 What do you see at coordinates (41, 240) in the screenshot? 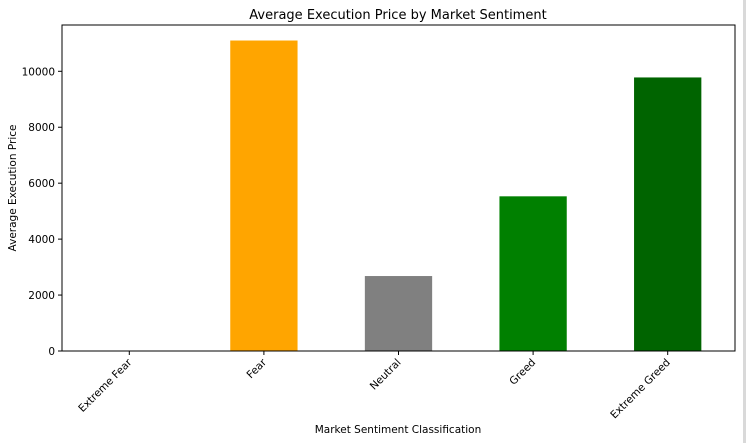
I see `y-tick-label: 4000` at bounding box center [41, 240].